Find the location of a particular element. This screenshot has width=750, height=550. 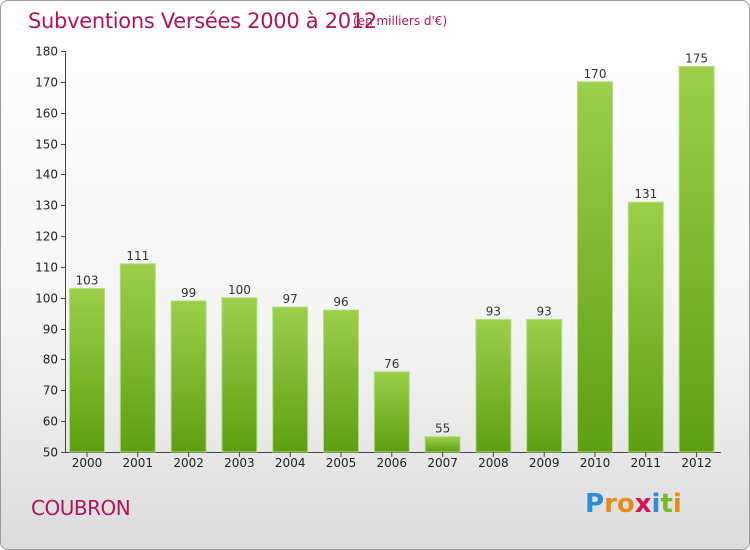

bar-2009 is located at coordinates (544, 385).